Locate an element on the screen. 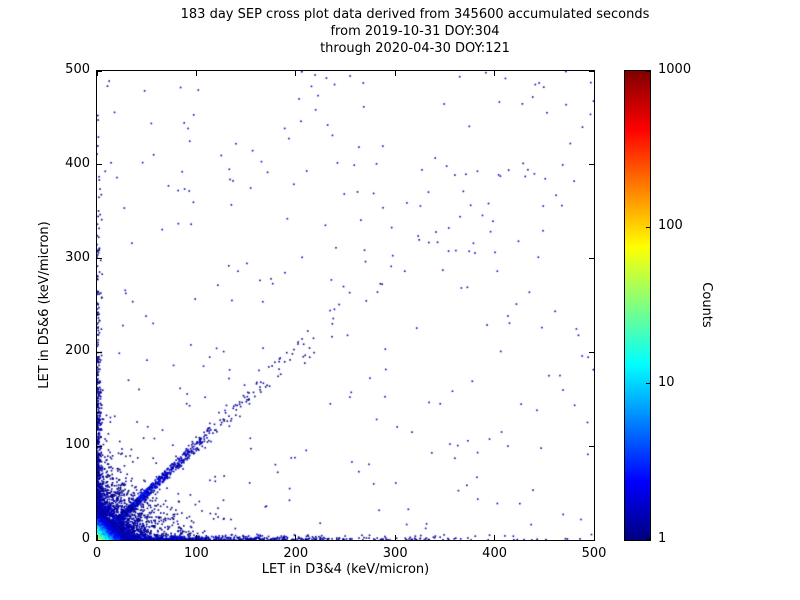 The image size is (800, 600). y-tick-label: 300 is located at coordinates (77, 257).